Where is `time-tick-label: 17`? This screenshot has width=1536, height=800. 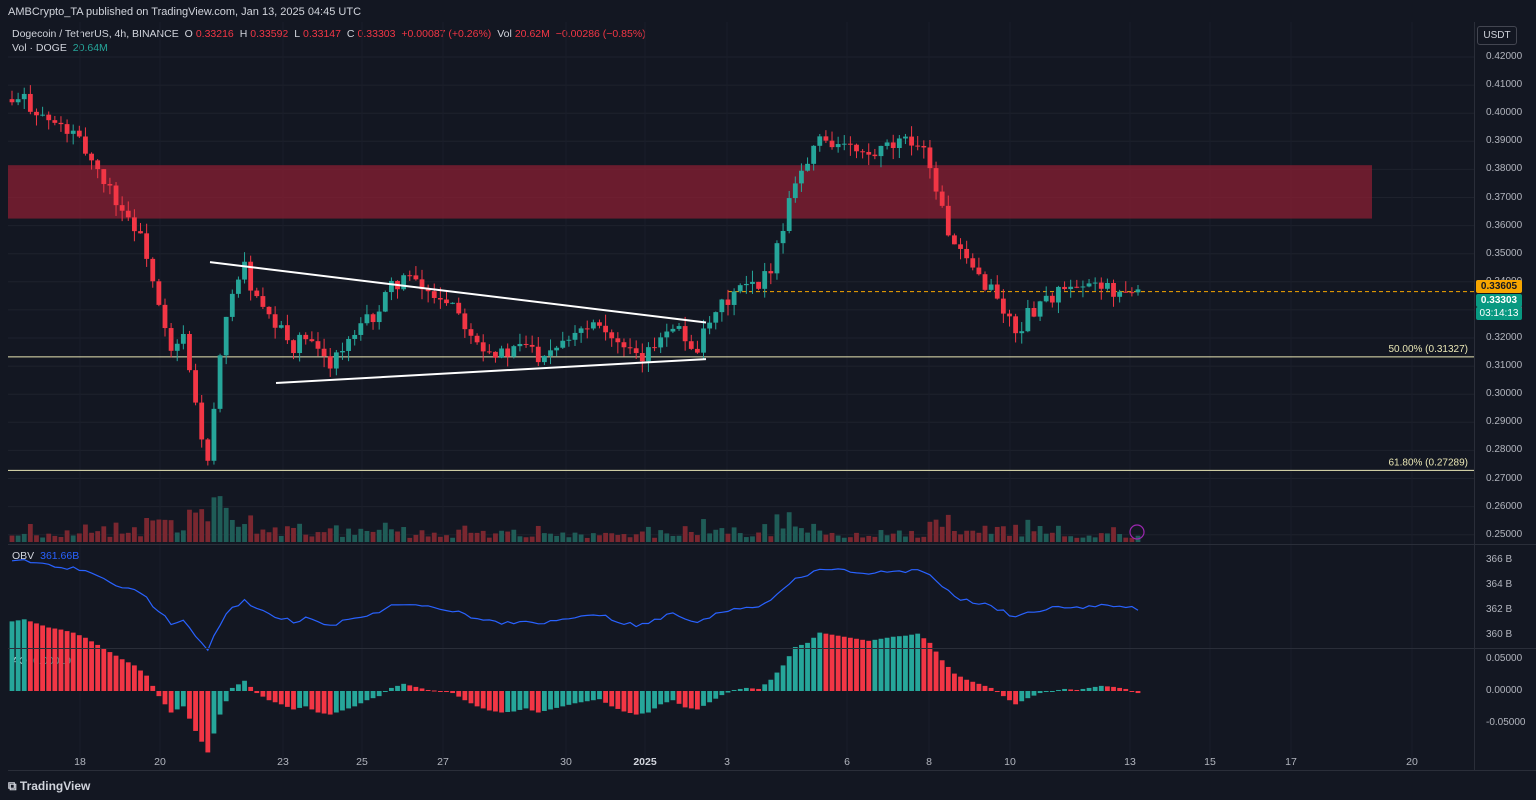 time-tick-label: 17 is located at coordinates (1291, 762).